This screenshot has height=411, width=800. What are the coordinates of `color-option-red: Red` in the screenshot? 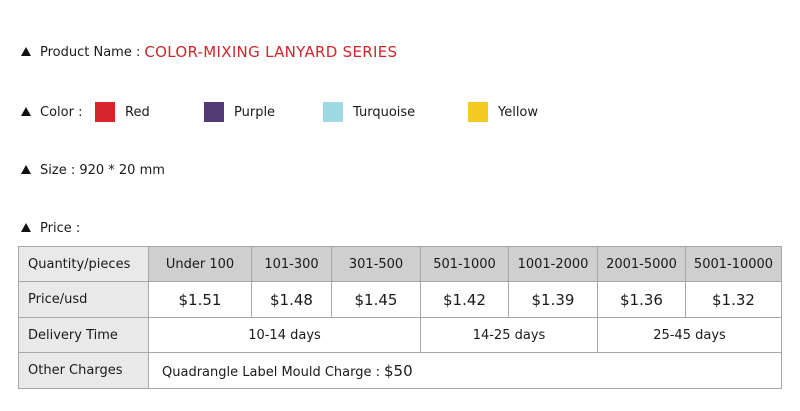 It's located at (122, 112).